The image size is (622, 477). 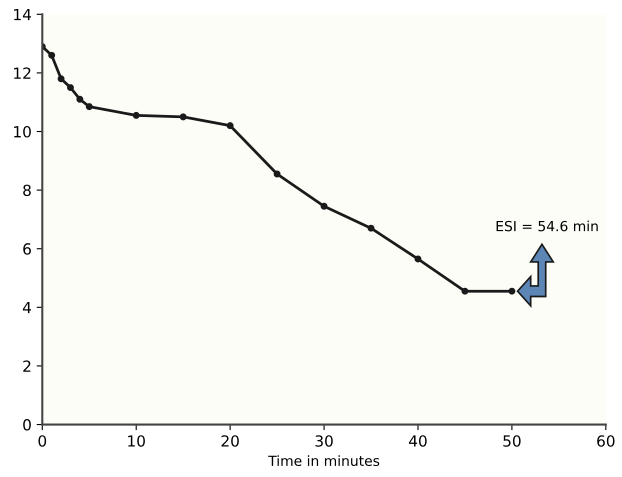 I want to click on y-tick-label: 10, so click(x=22, y=132).